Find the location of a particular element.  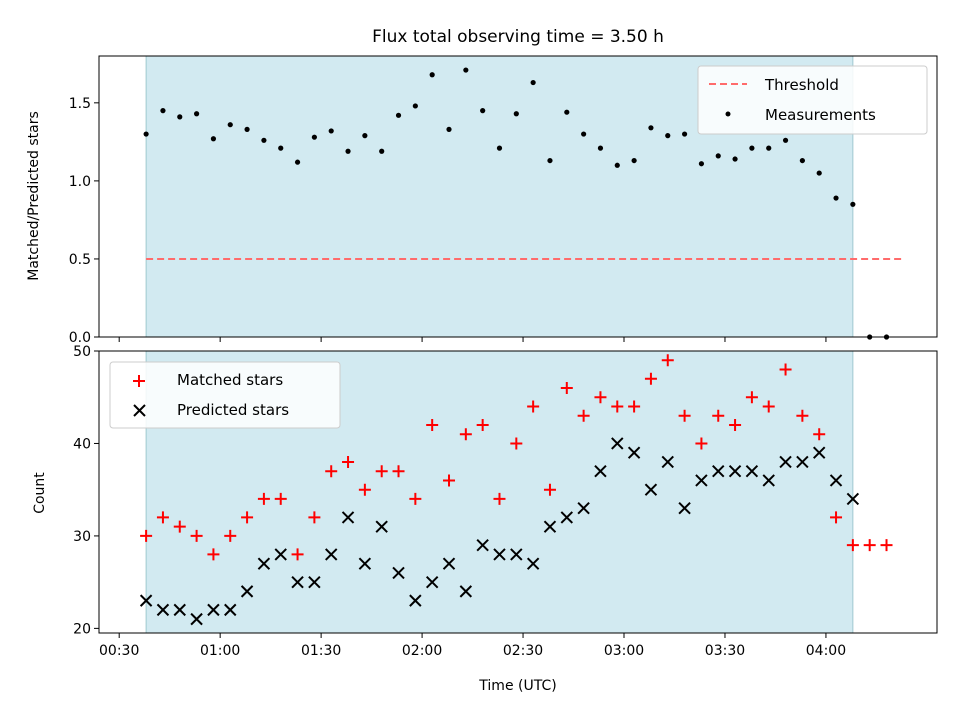

x-tick-label: 02:30 is located at coordinates (523, 651).